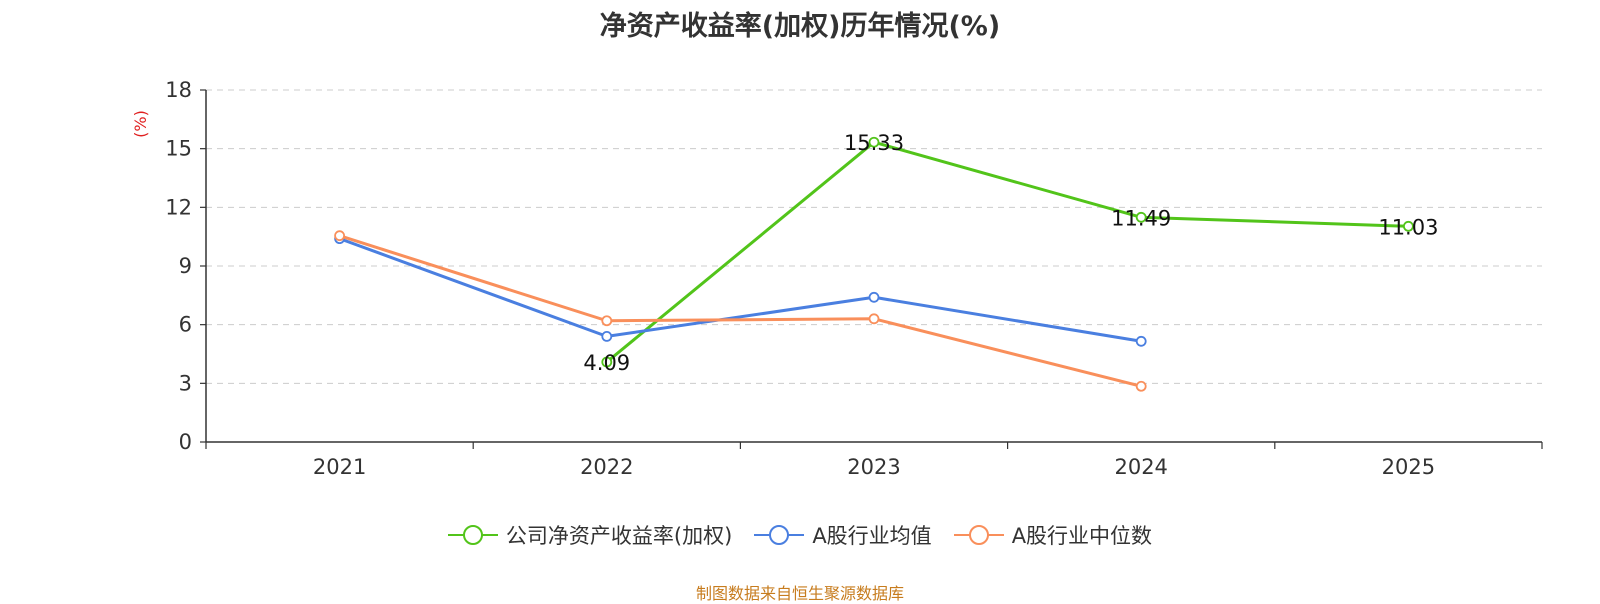 The image size is (1600, 604). I want to click on data-label: 15.33, so click(874, 143).